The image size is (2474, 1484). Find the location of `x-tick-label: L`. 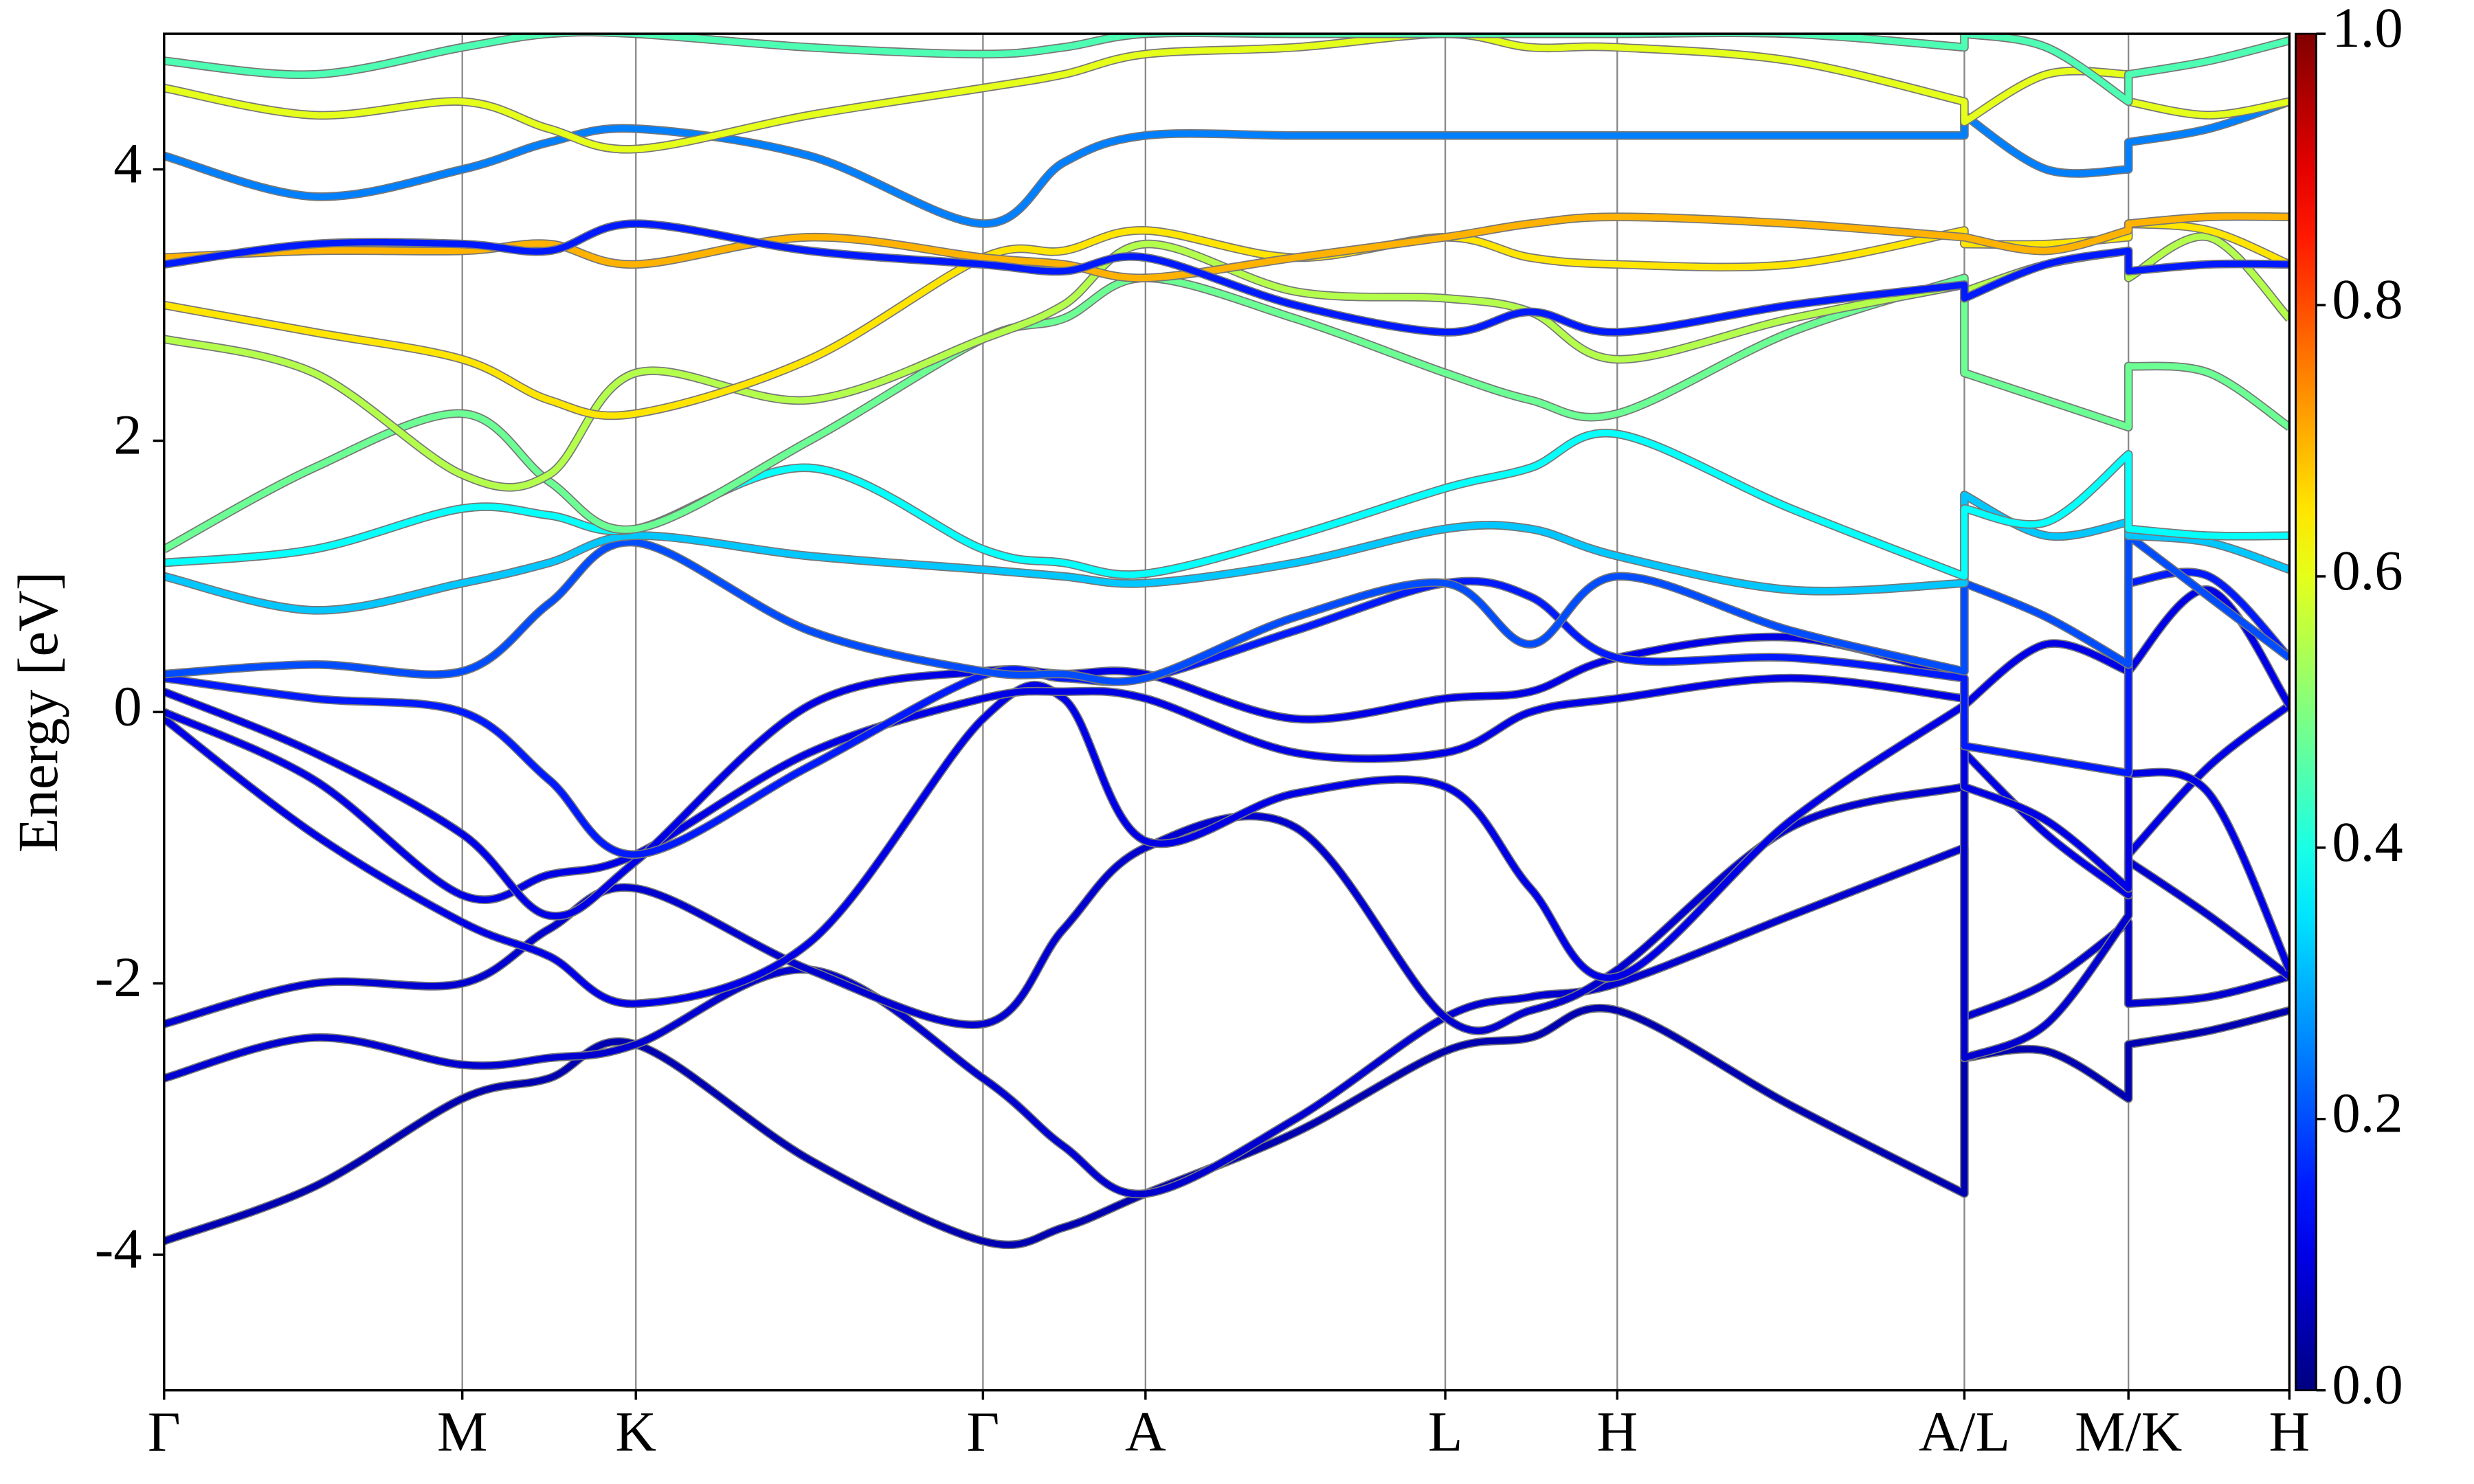

x-tick-label: L is located at coordinates (1445, 1431).